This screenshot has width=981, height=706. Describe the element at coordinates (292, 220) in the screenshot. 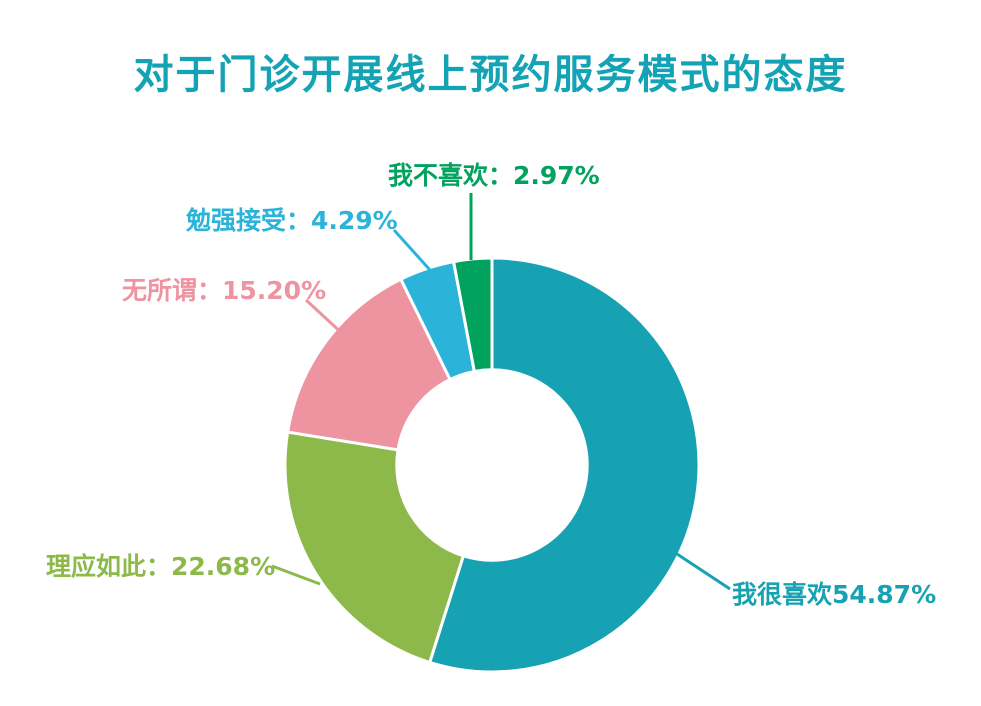

I see `callout-label-reluctant: 勉强接受：4.29%` at that location.